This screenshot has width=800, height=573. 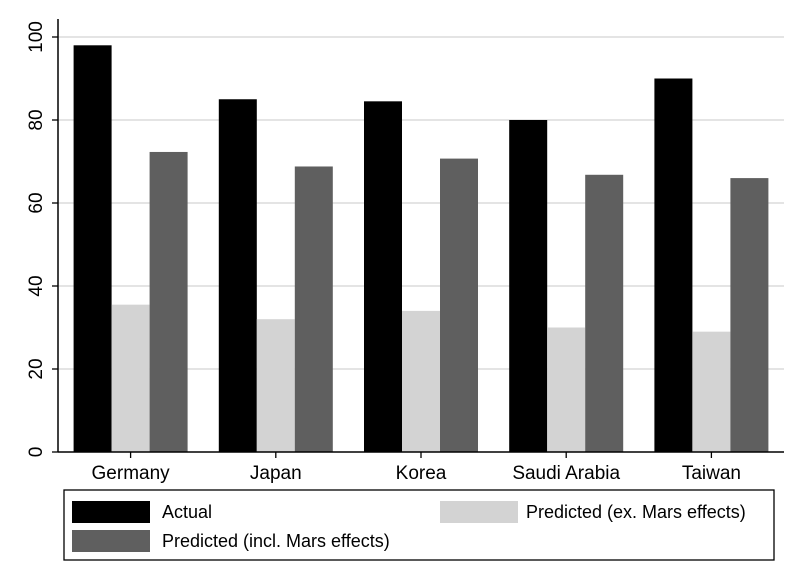 I want to click on legend-label: Predicted (incl. Mars effects), so click(x=276, y=541).